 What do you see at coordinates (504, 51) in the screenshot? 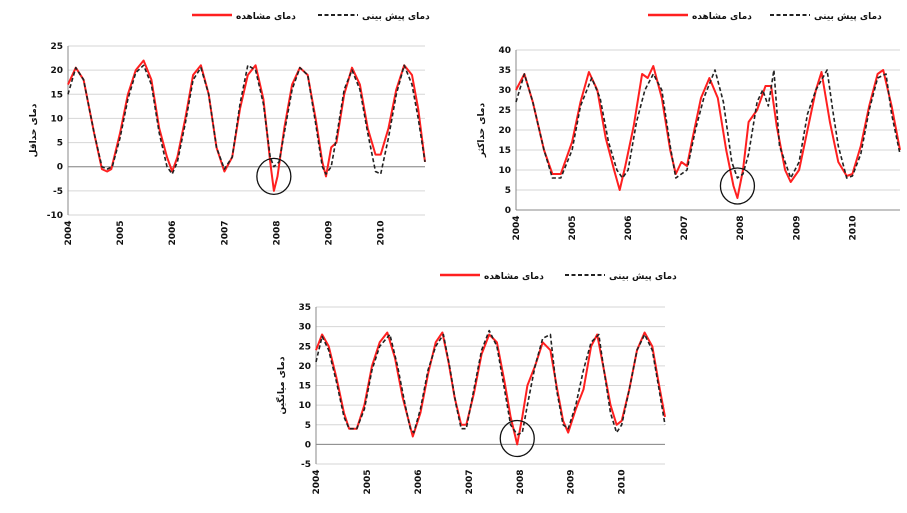
I see `y-tick-label: 40` at bounding box center [504, 51].